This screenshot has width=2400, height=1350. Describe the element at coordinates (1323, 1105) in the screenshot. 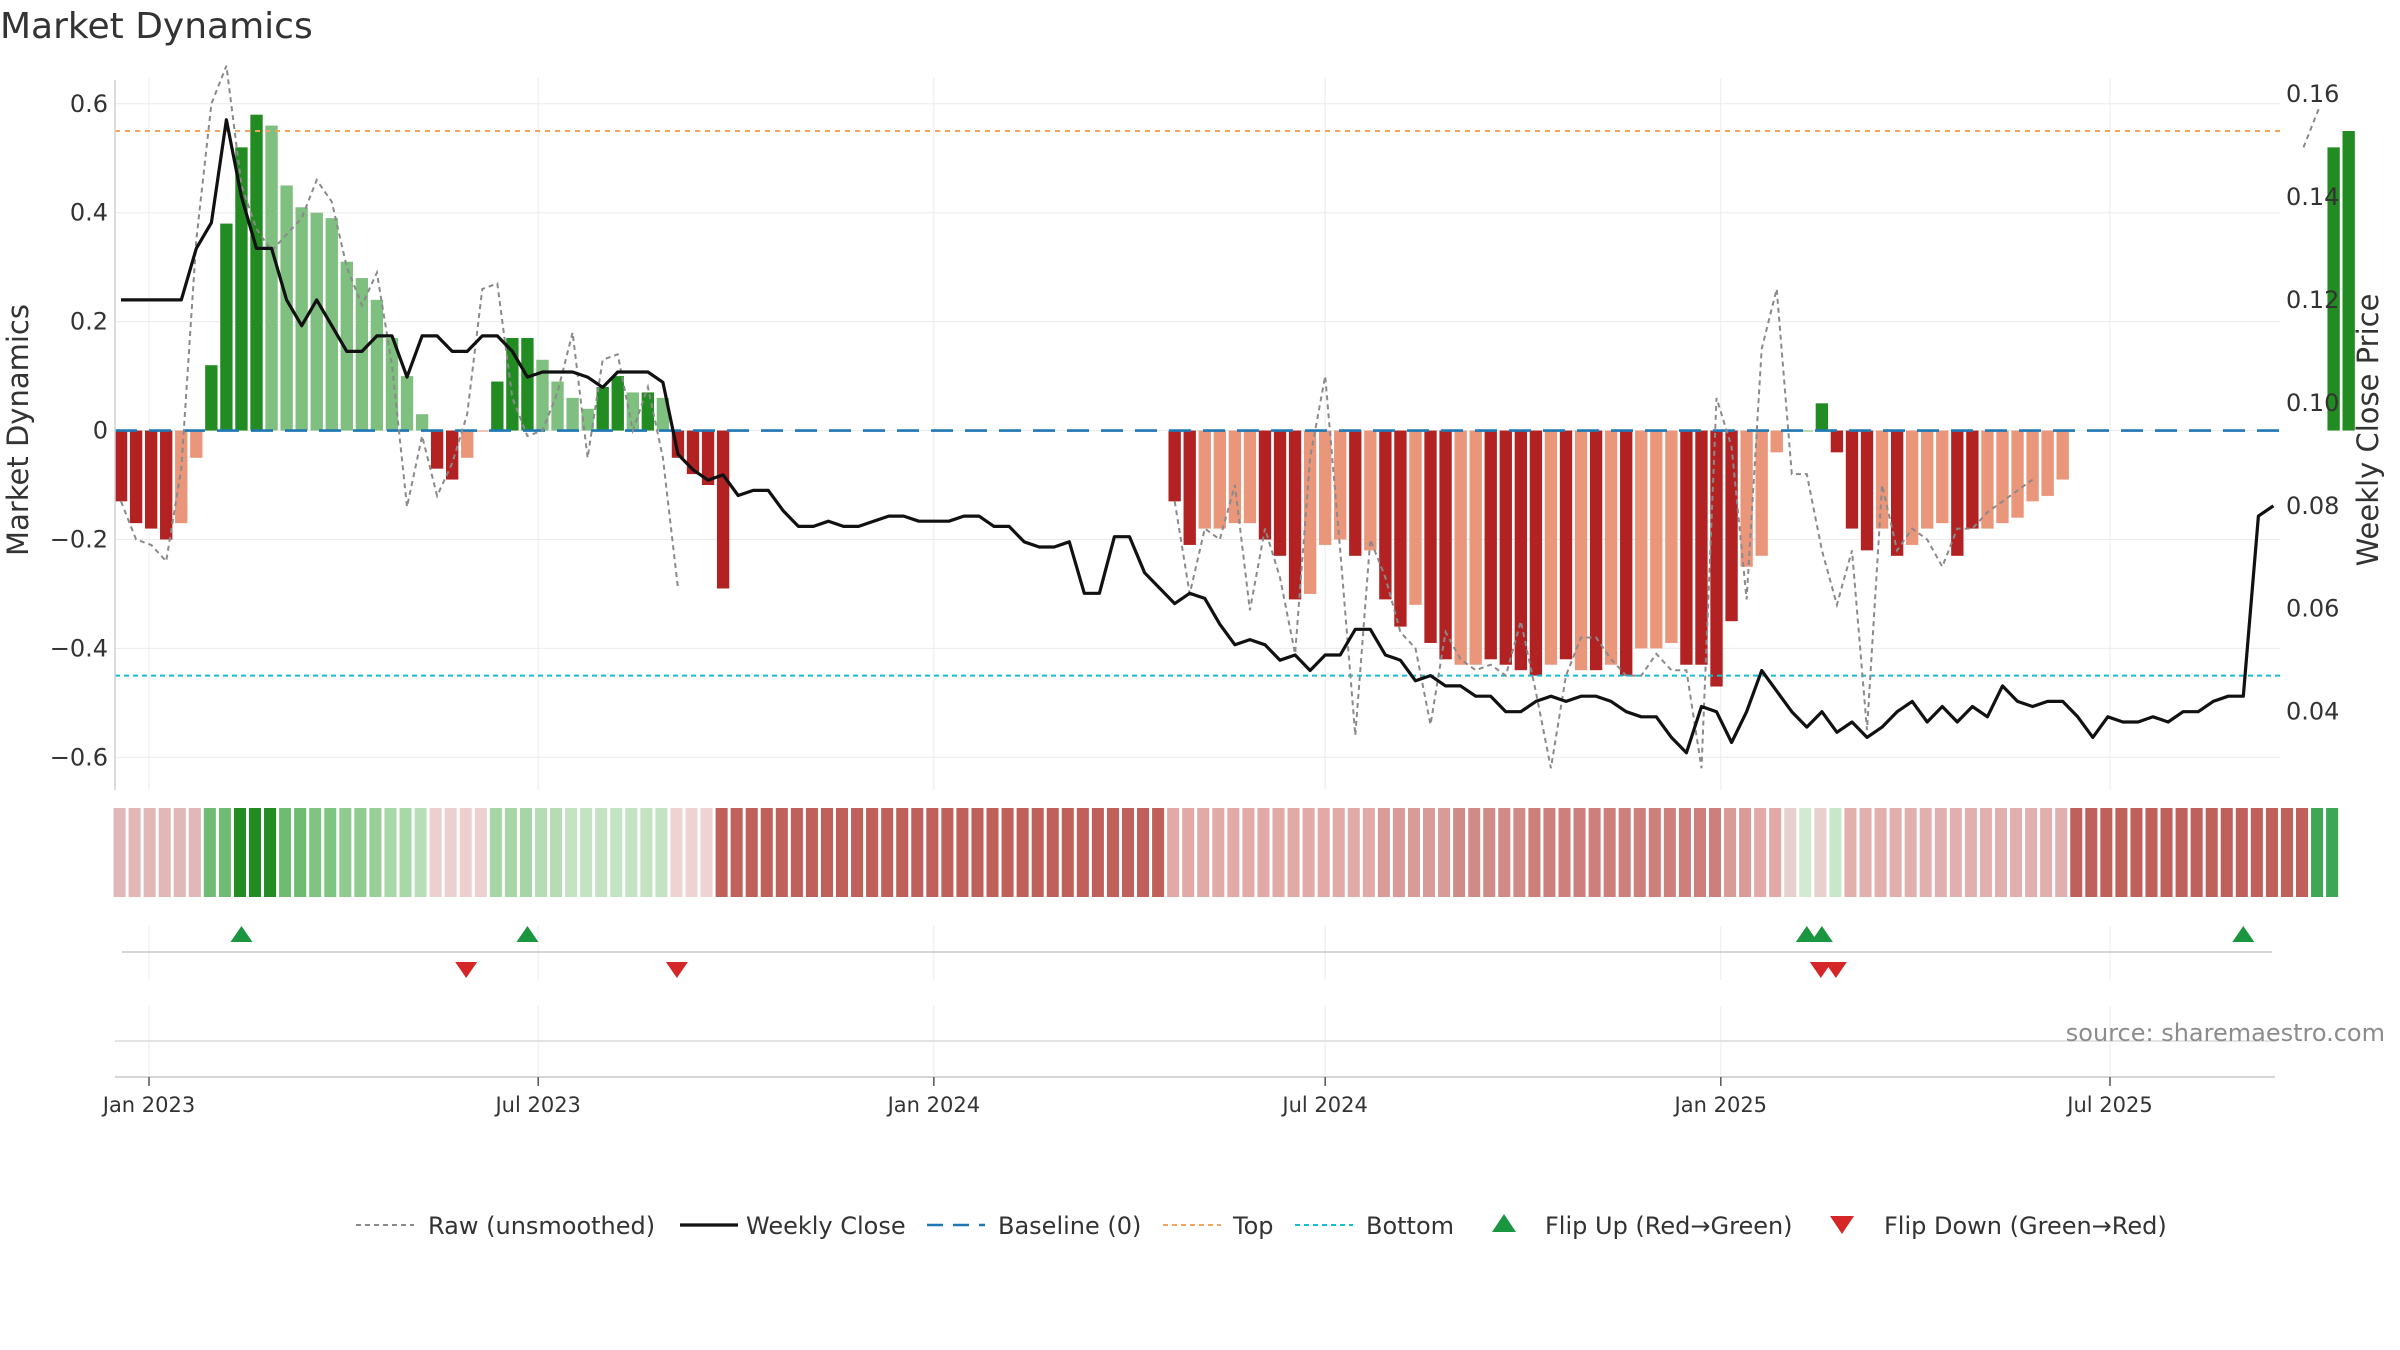

I see `x-tick-label: Jul 2024` at that location.